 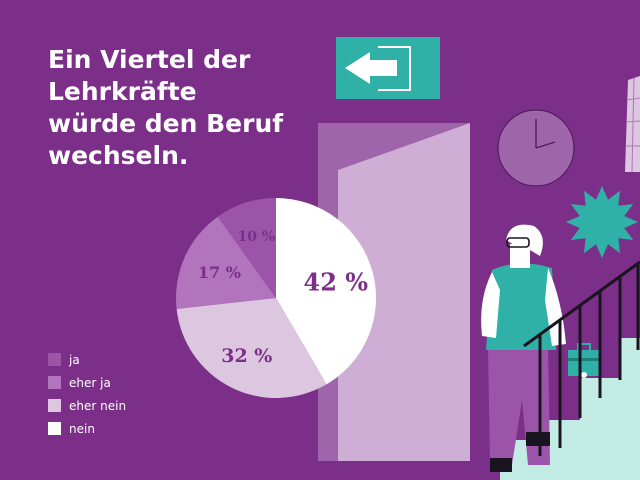 I want to click on pie-slice-eher-nein, so click(x=251, y=348).